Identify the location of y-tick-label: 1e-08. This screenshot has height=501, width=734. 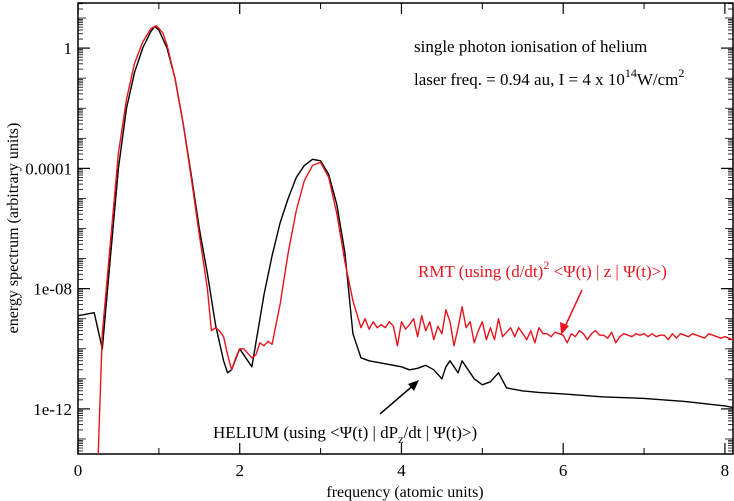
(52, 289).